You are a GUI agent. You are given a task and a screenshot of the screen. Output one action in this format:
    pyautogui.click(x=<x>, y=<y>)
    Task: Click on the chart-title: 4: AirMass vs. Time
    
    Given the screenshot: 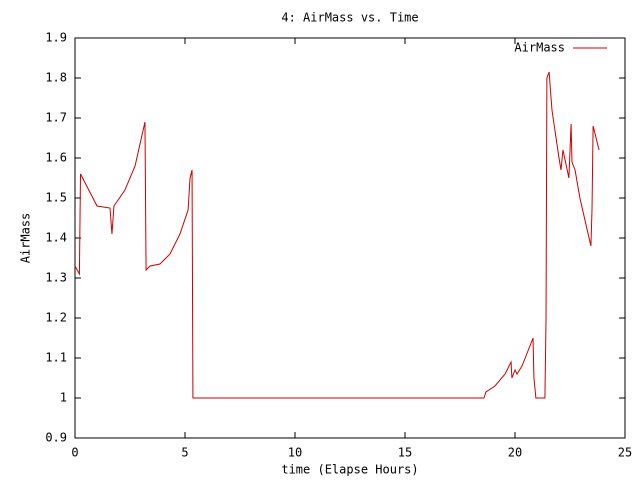 What is the action you would take?
    pyautogui.click(x=349, y=18)
    